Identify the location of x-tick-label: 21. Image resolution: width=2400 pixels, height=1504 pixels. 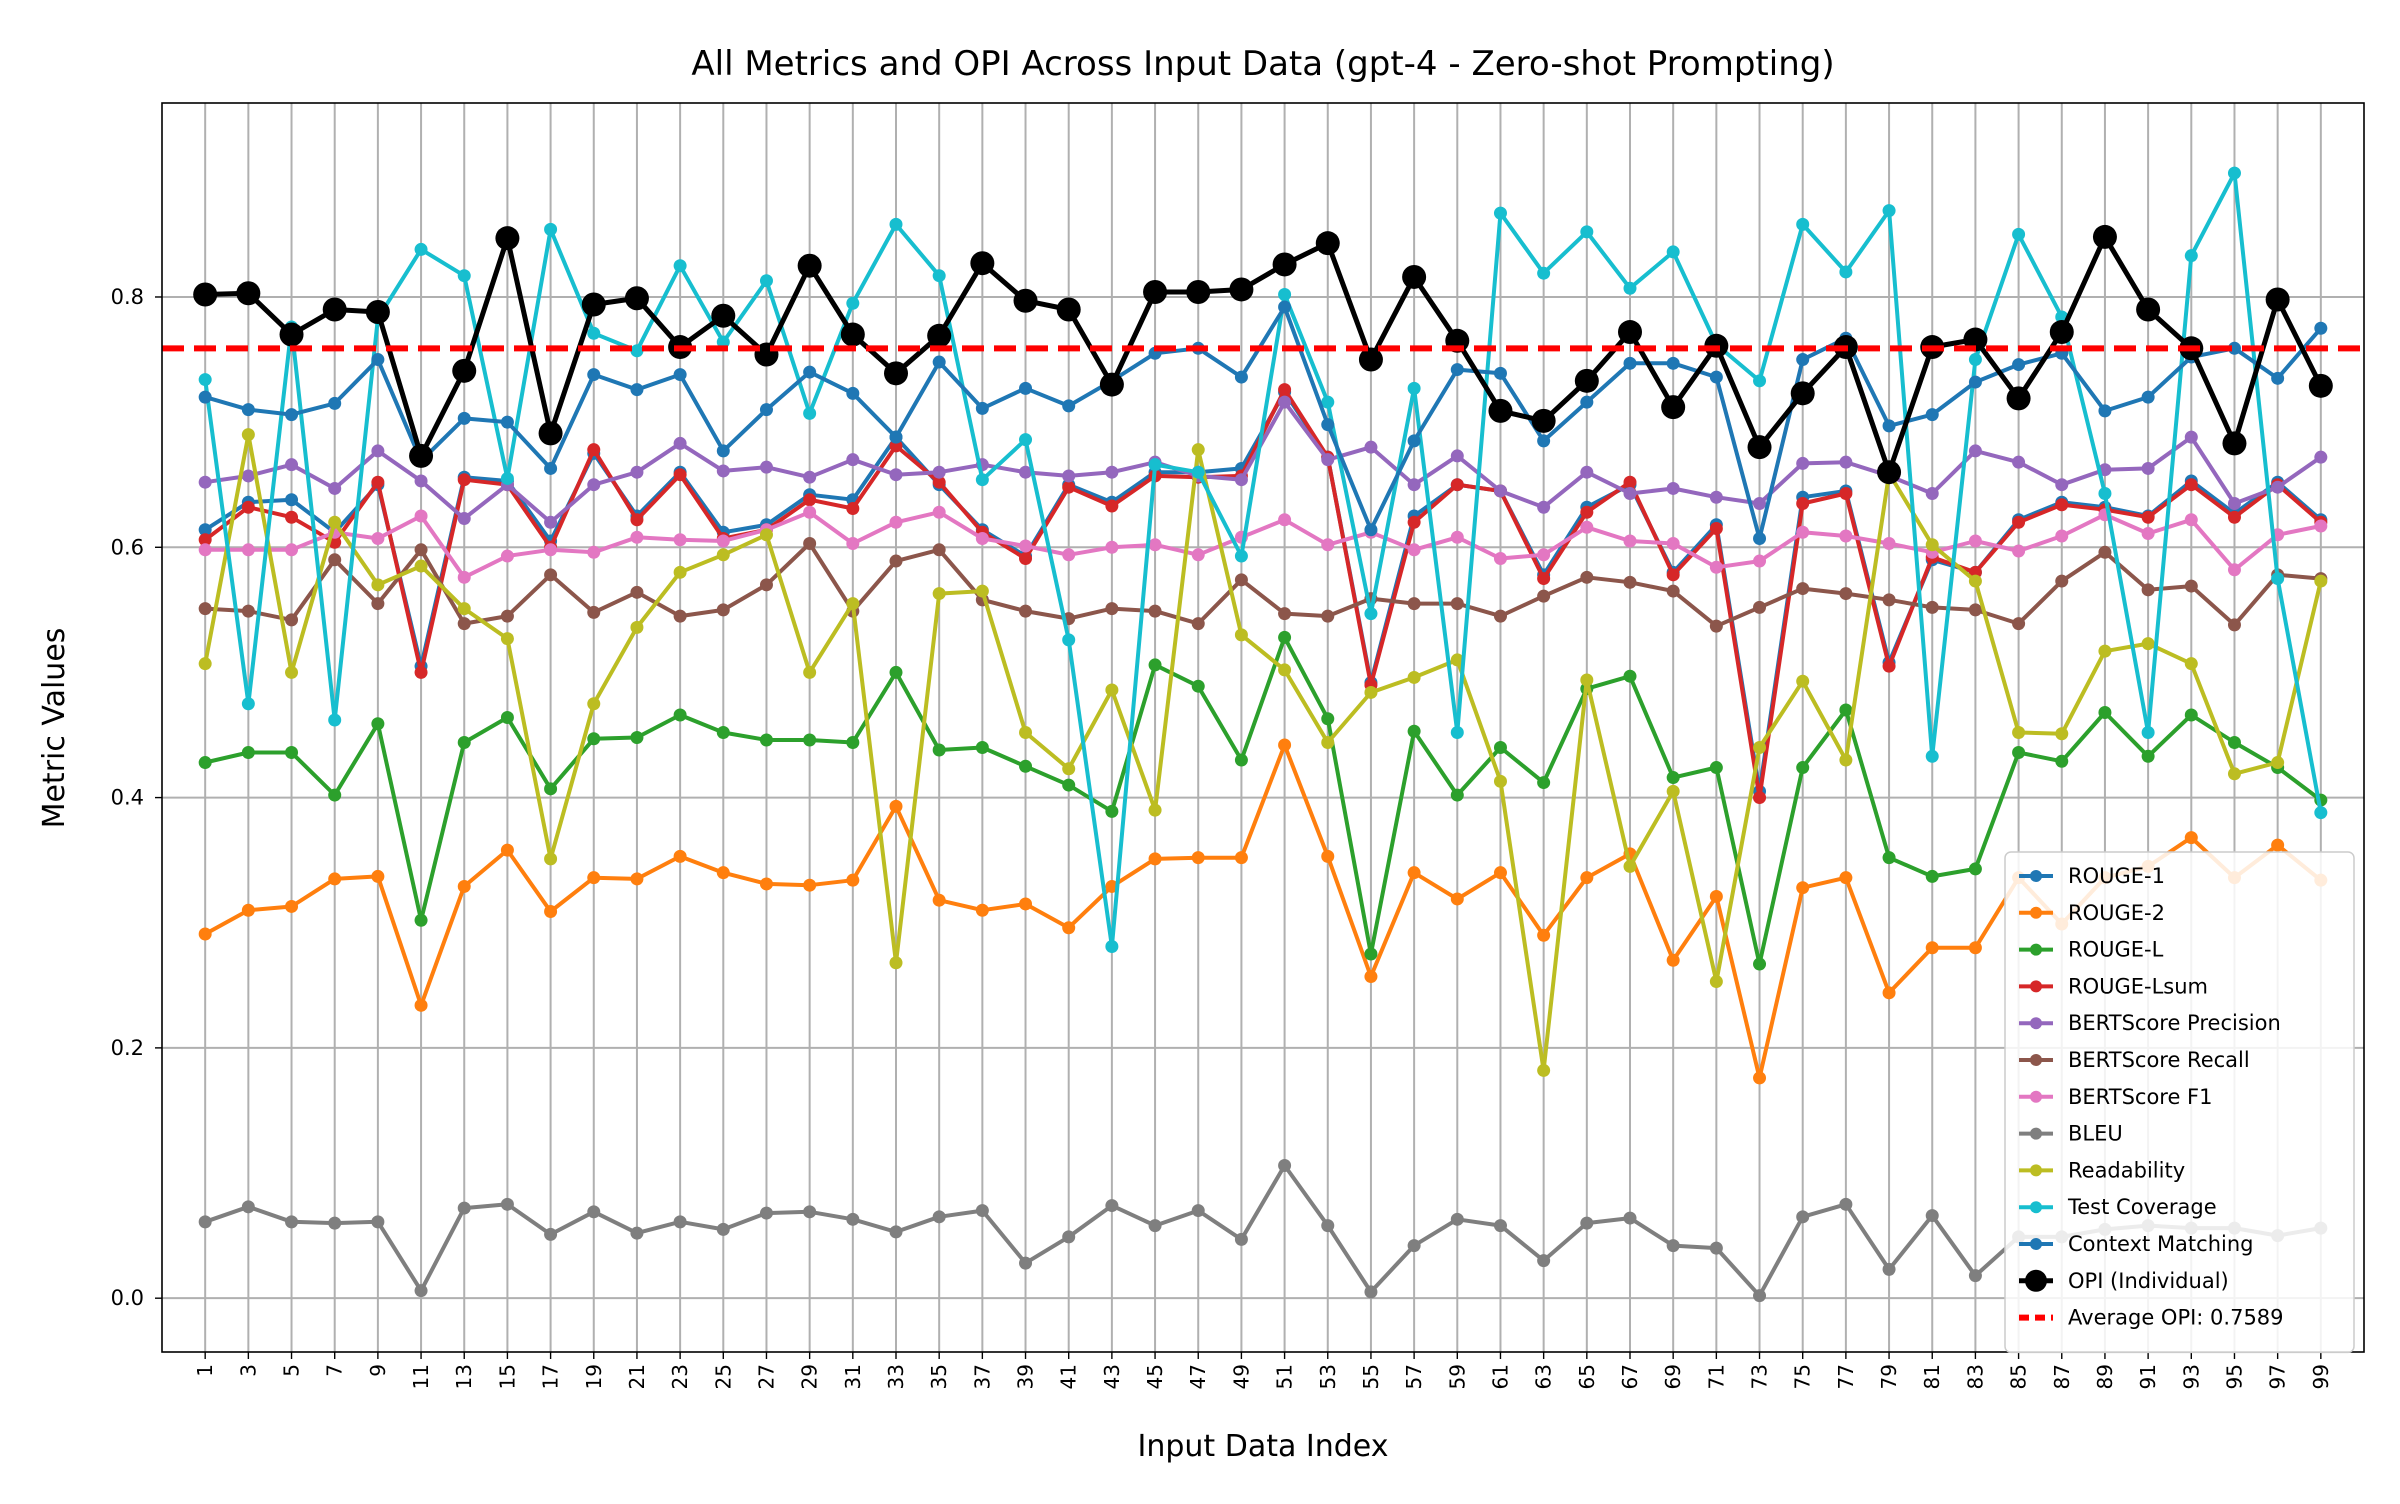
(637, 1376).